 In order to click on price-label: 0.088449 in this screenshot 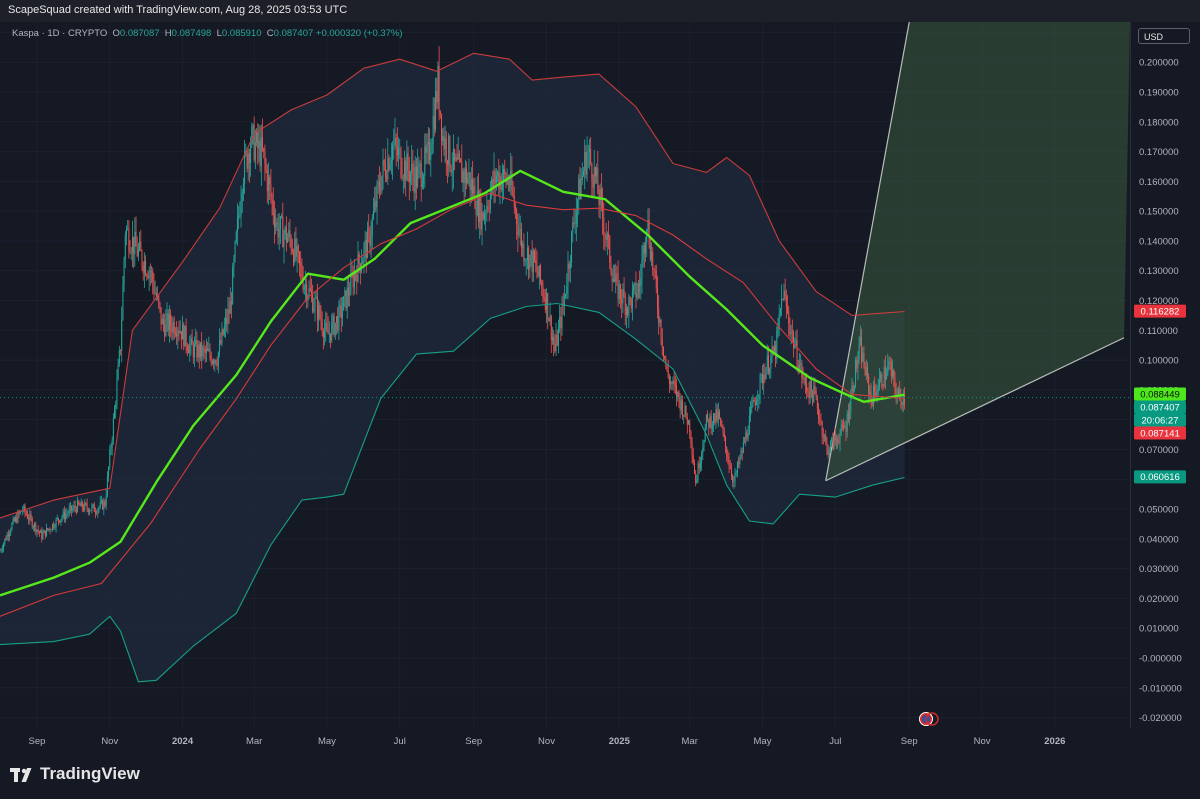, I will do `click(1160, 394)`.